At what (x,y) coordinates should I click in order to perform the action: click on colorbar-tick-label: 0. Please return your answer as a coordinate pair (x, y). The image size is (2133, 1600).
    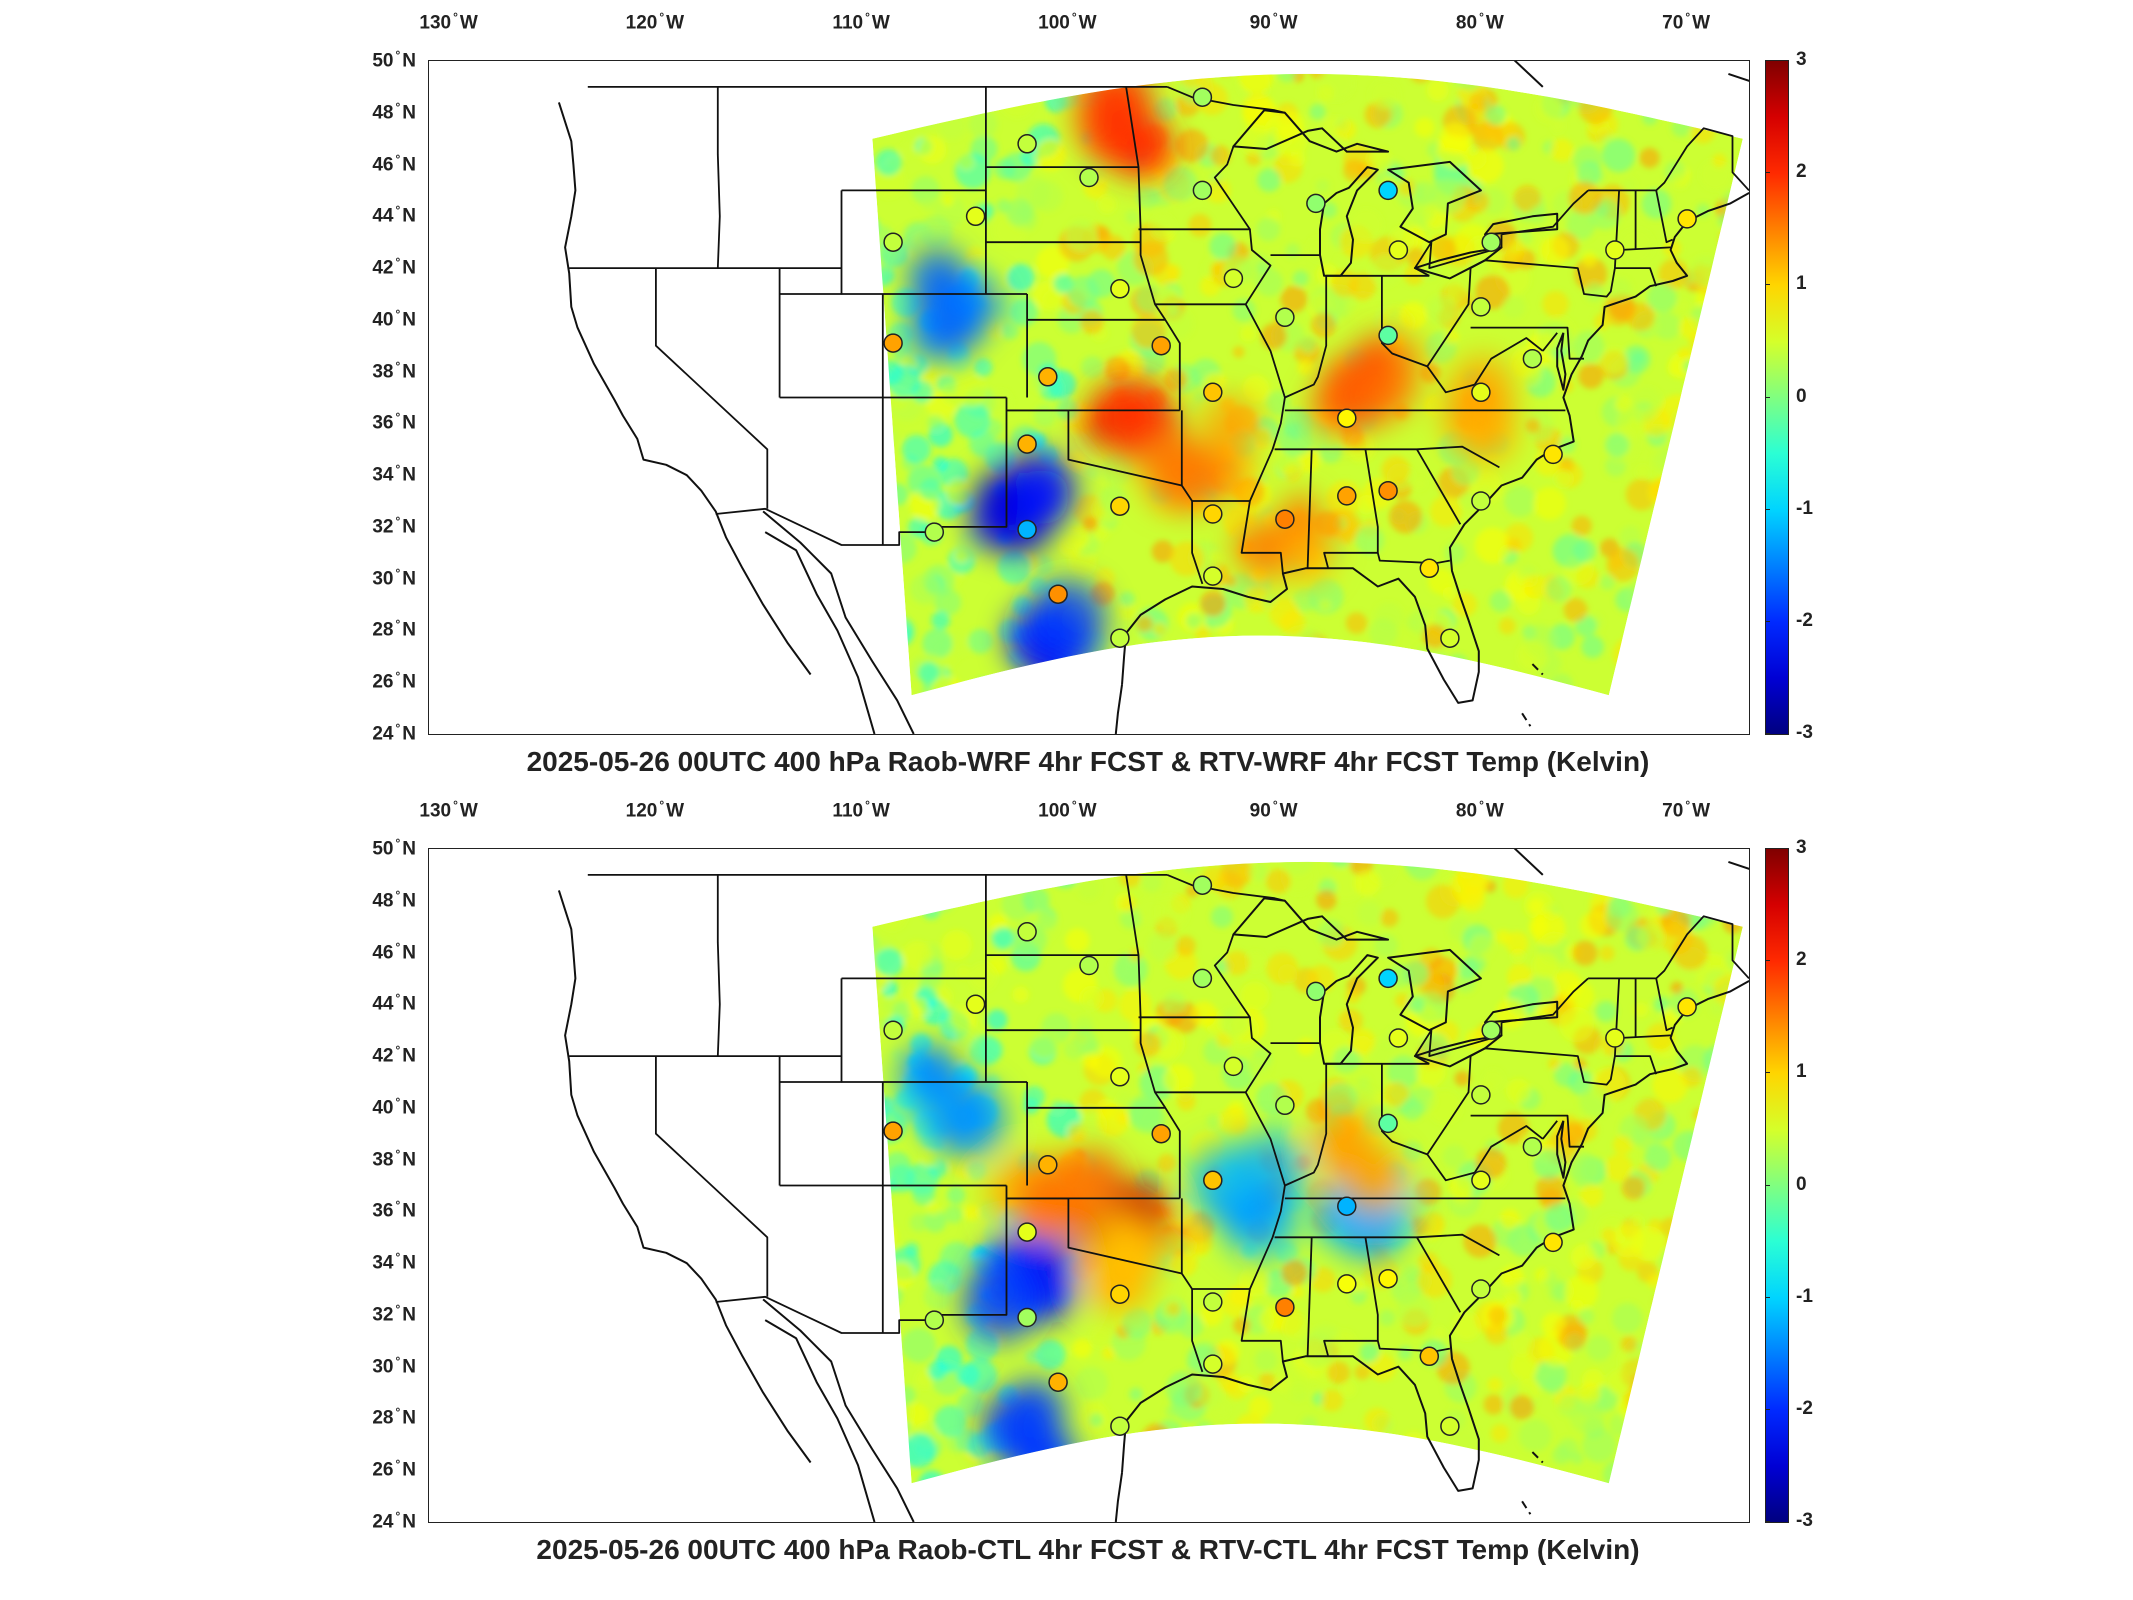
    Looking at the image, I should click on (1801, 396).